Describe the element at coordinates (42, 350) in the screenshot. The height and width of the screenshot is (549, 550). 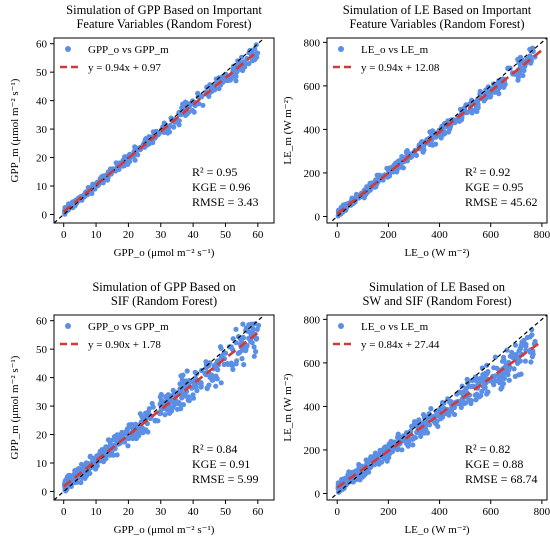
I see `y-tick-label: 50` at that location.